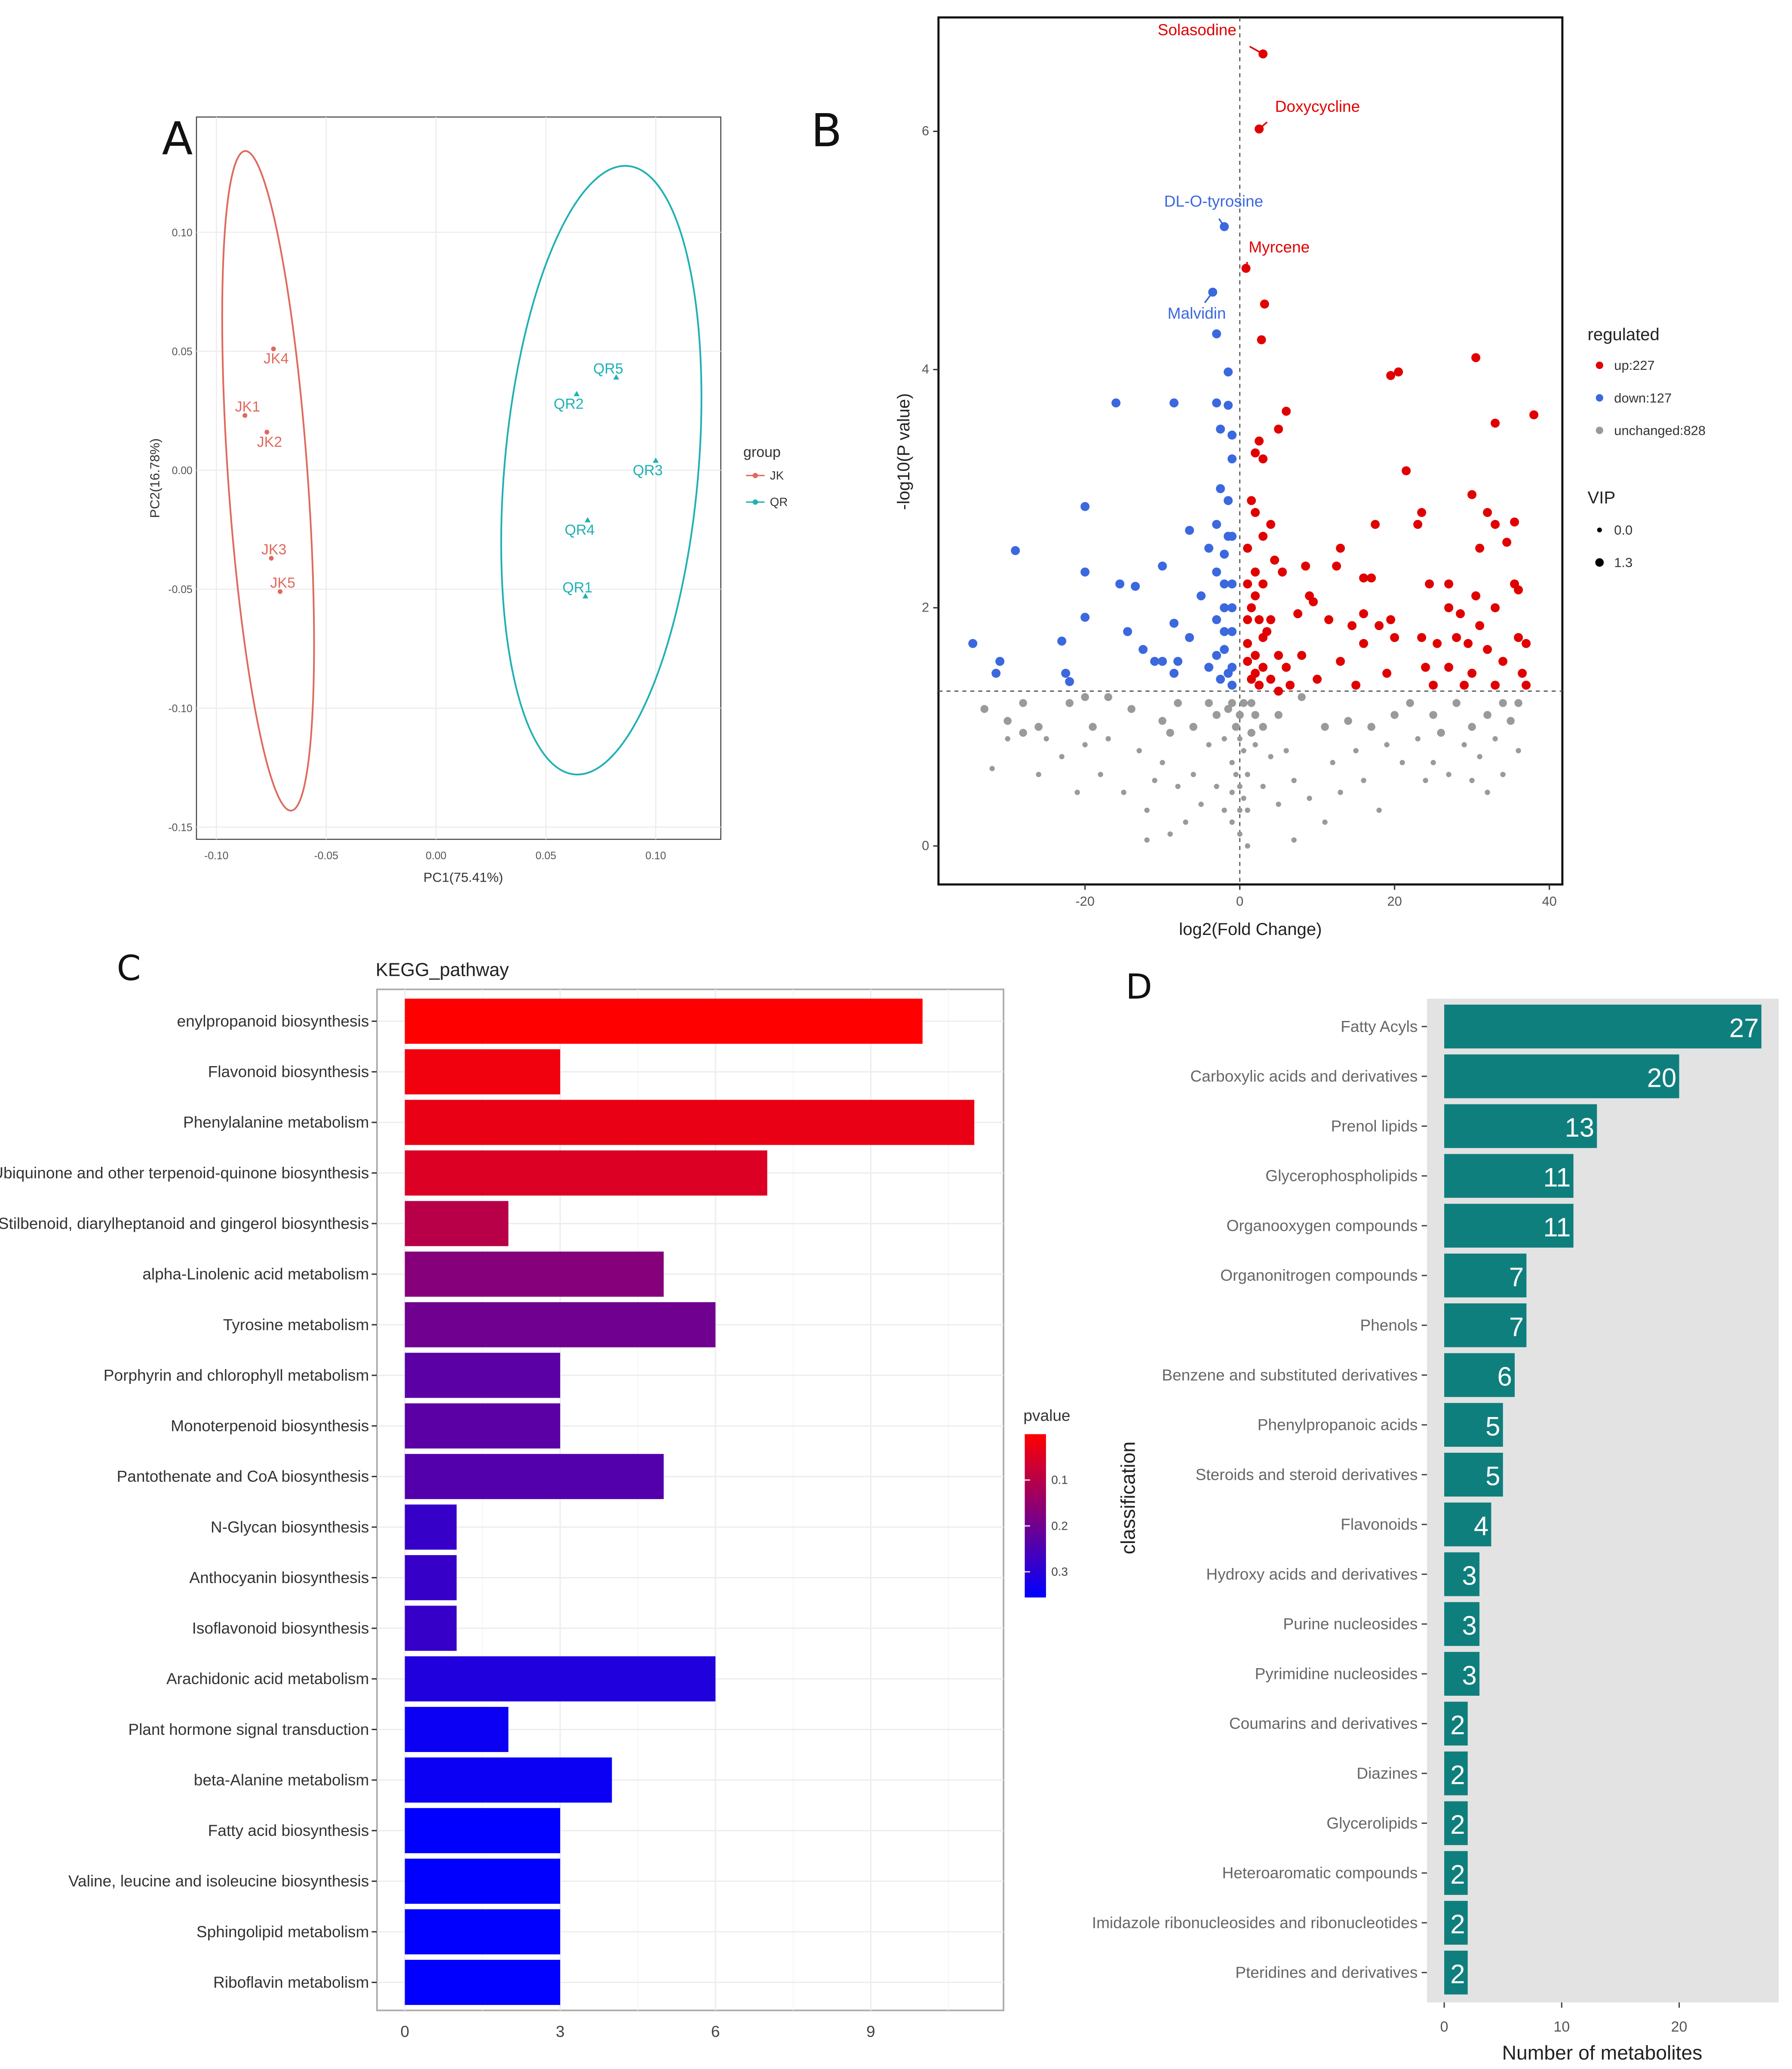 The height and width of the screenshot is (2069, 1792). What do you see at coordinates (1341, 1176) in the screenshot?
I see `classification-label: Glycerophospholipids` at bounding box center [1341, 1176].